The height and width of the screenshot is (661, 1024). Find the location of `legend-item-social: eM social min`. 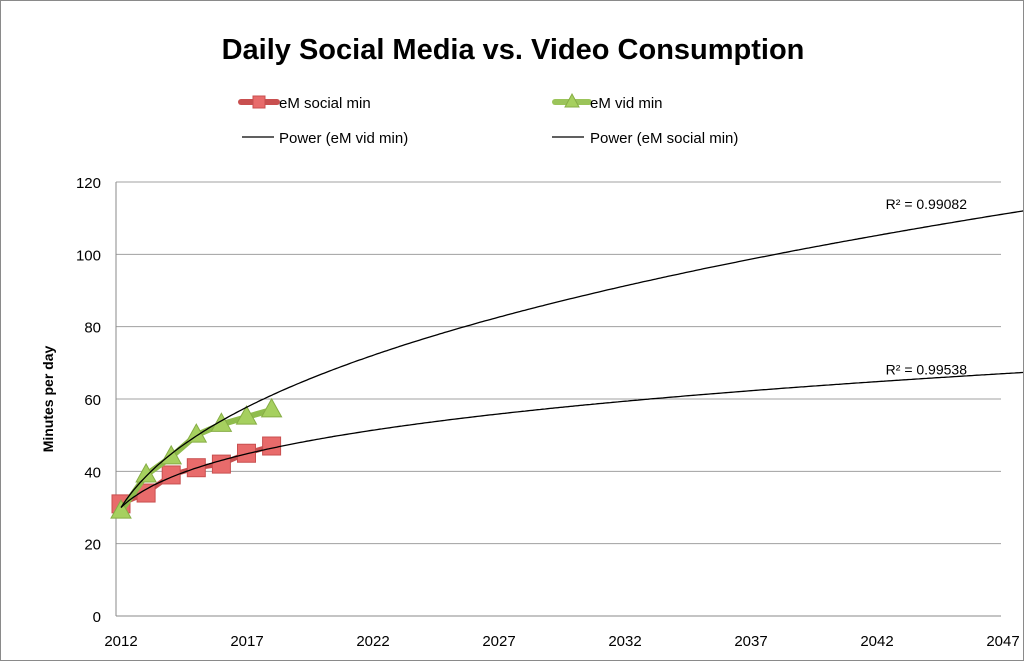

legend-item-social: eM social min is located at coordinates (304, 103).